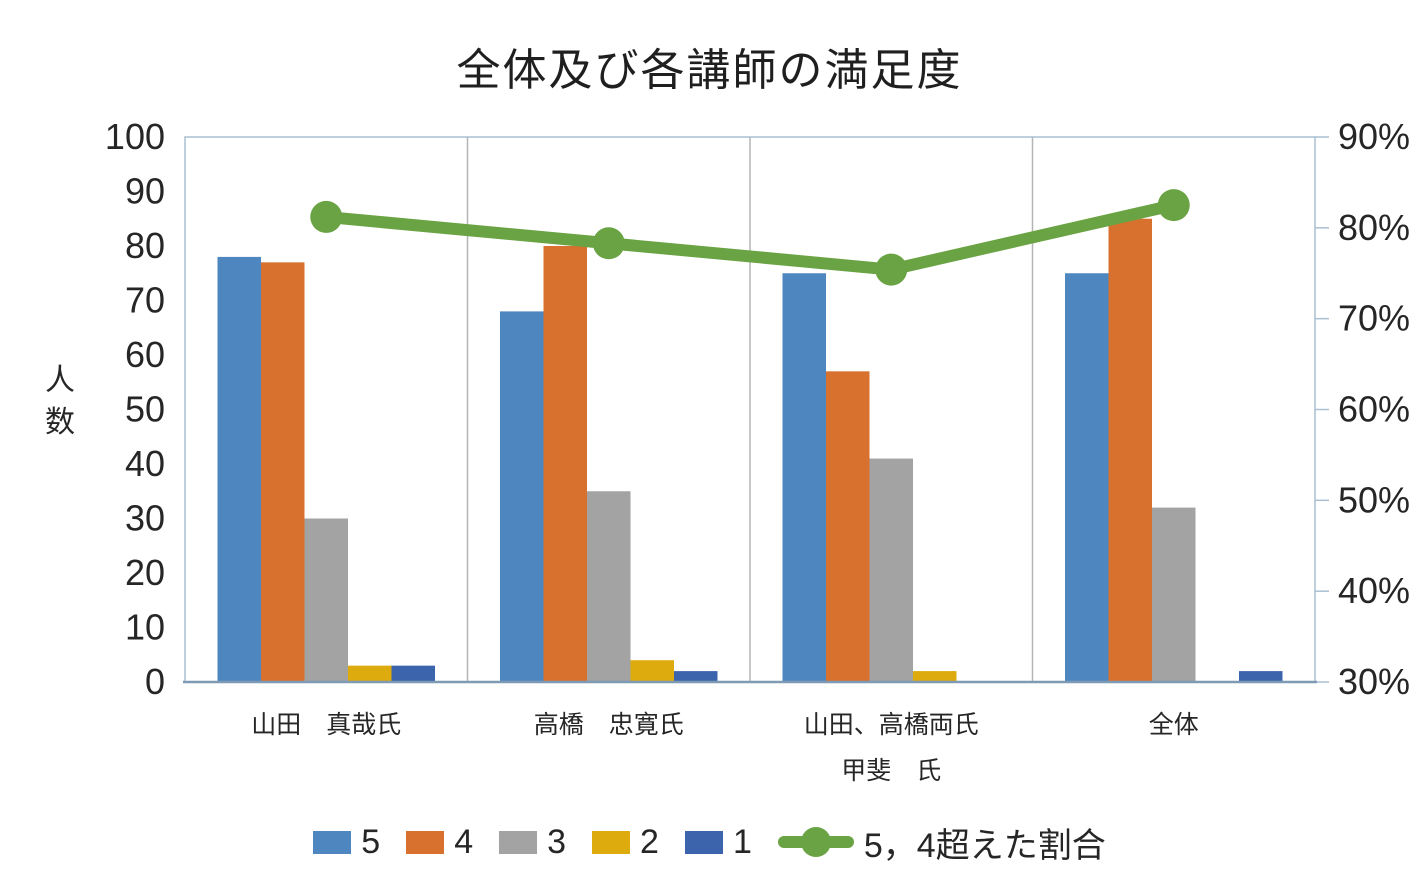 Image resolution: width=1419 pixels, height=887 pixels. I want to click on bar-series2-cat3, so click(935, 676).